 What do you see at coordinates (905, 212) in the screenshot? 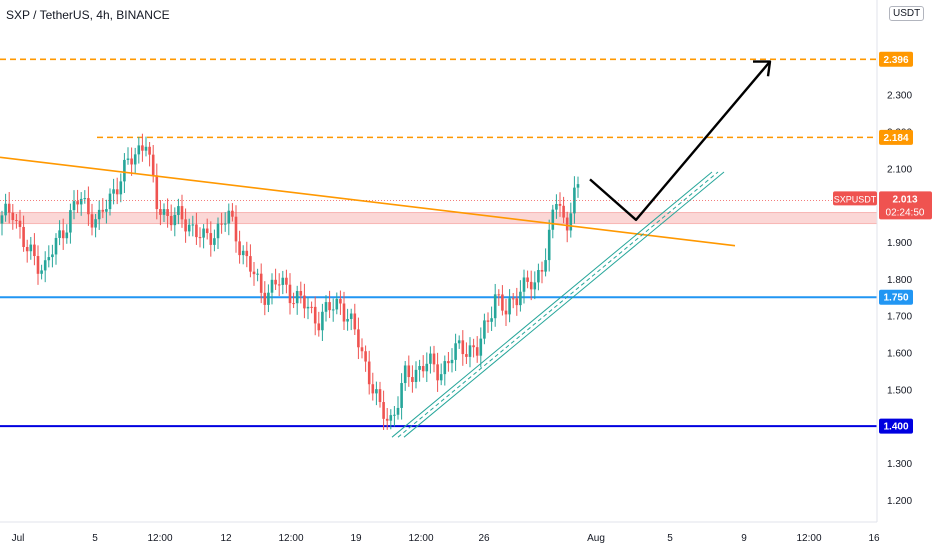
I see `countdown-label: 02:24:50` at bounding box center [905, 212].